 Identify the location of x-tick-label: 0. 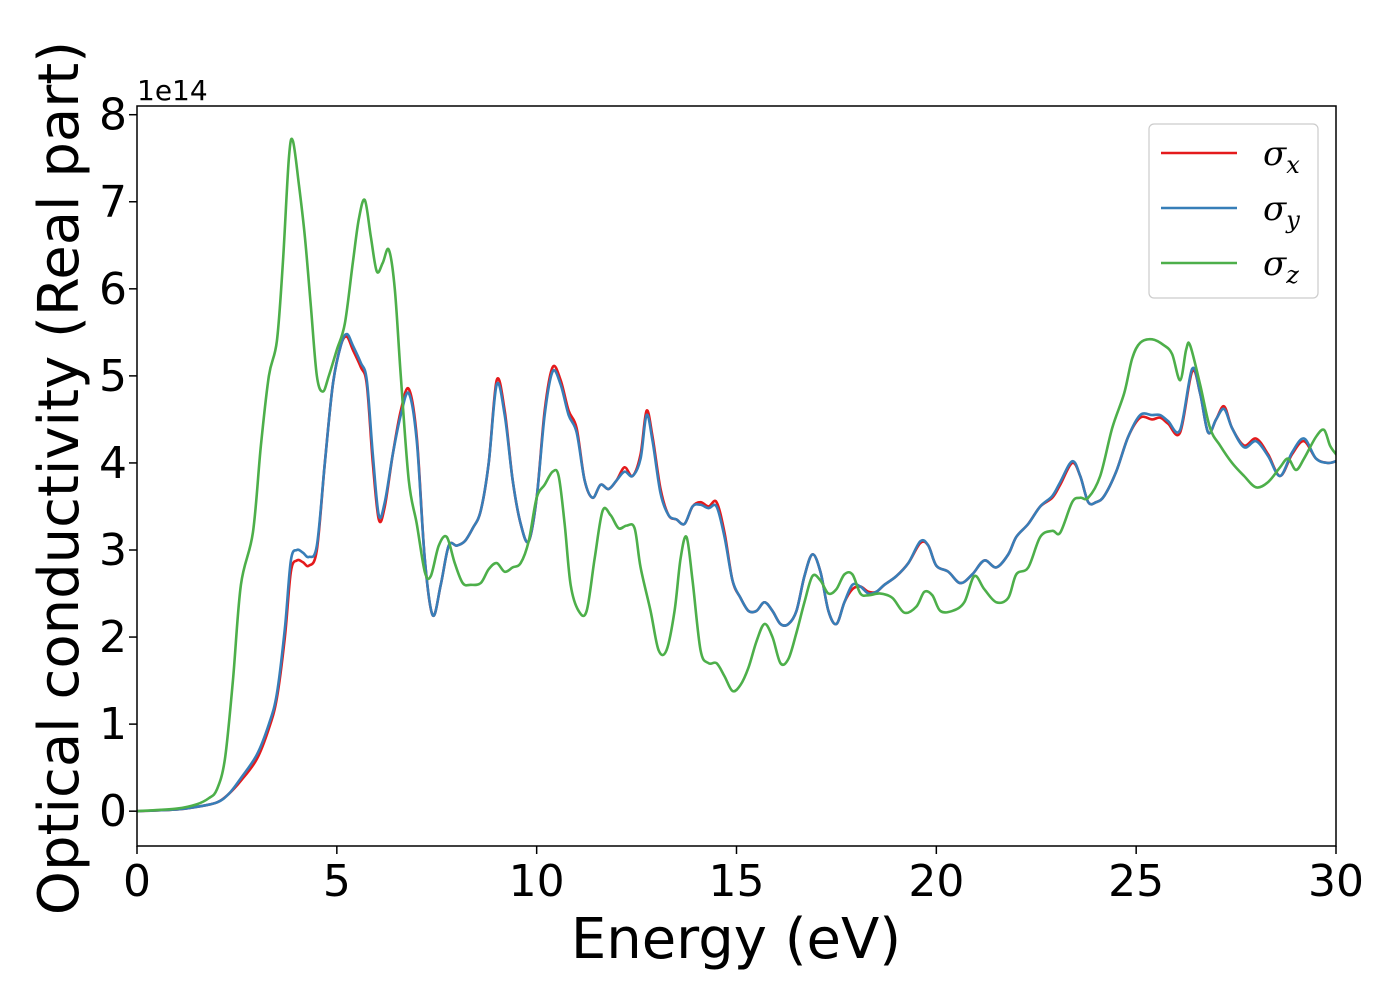
(137, 881).